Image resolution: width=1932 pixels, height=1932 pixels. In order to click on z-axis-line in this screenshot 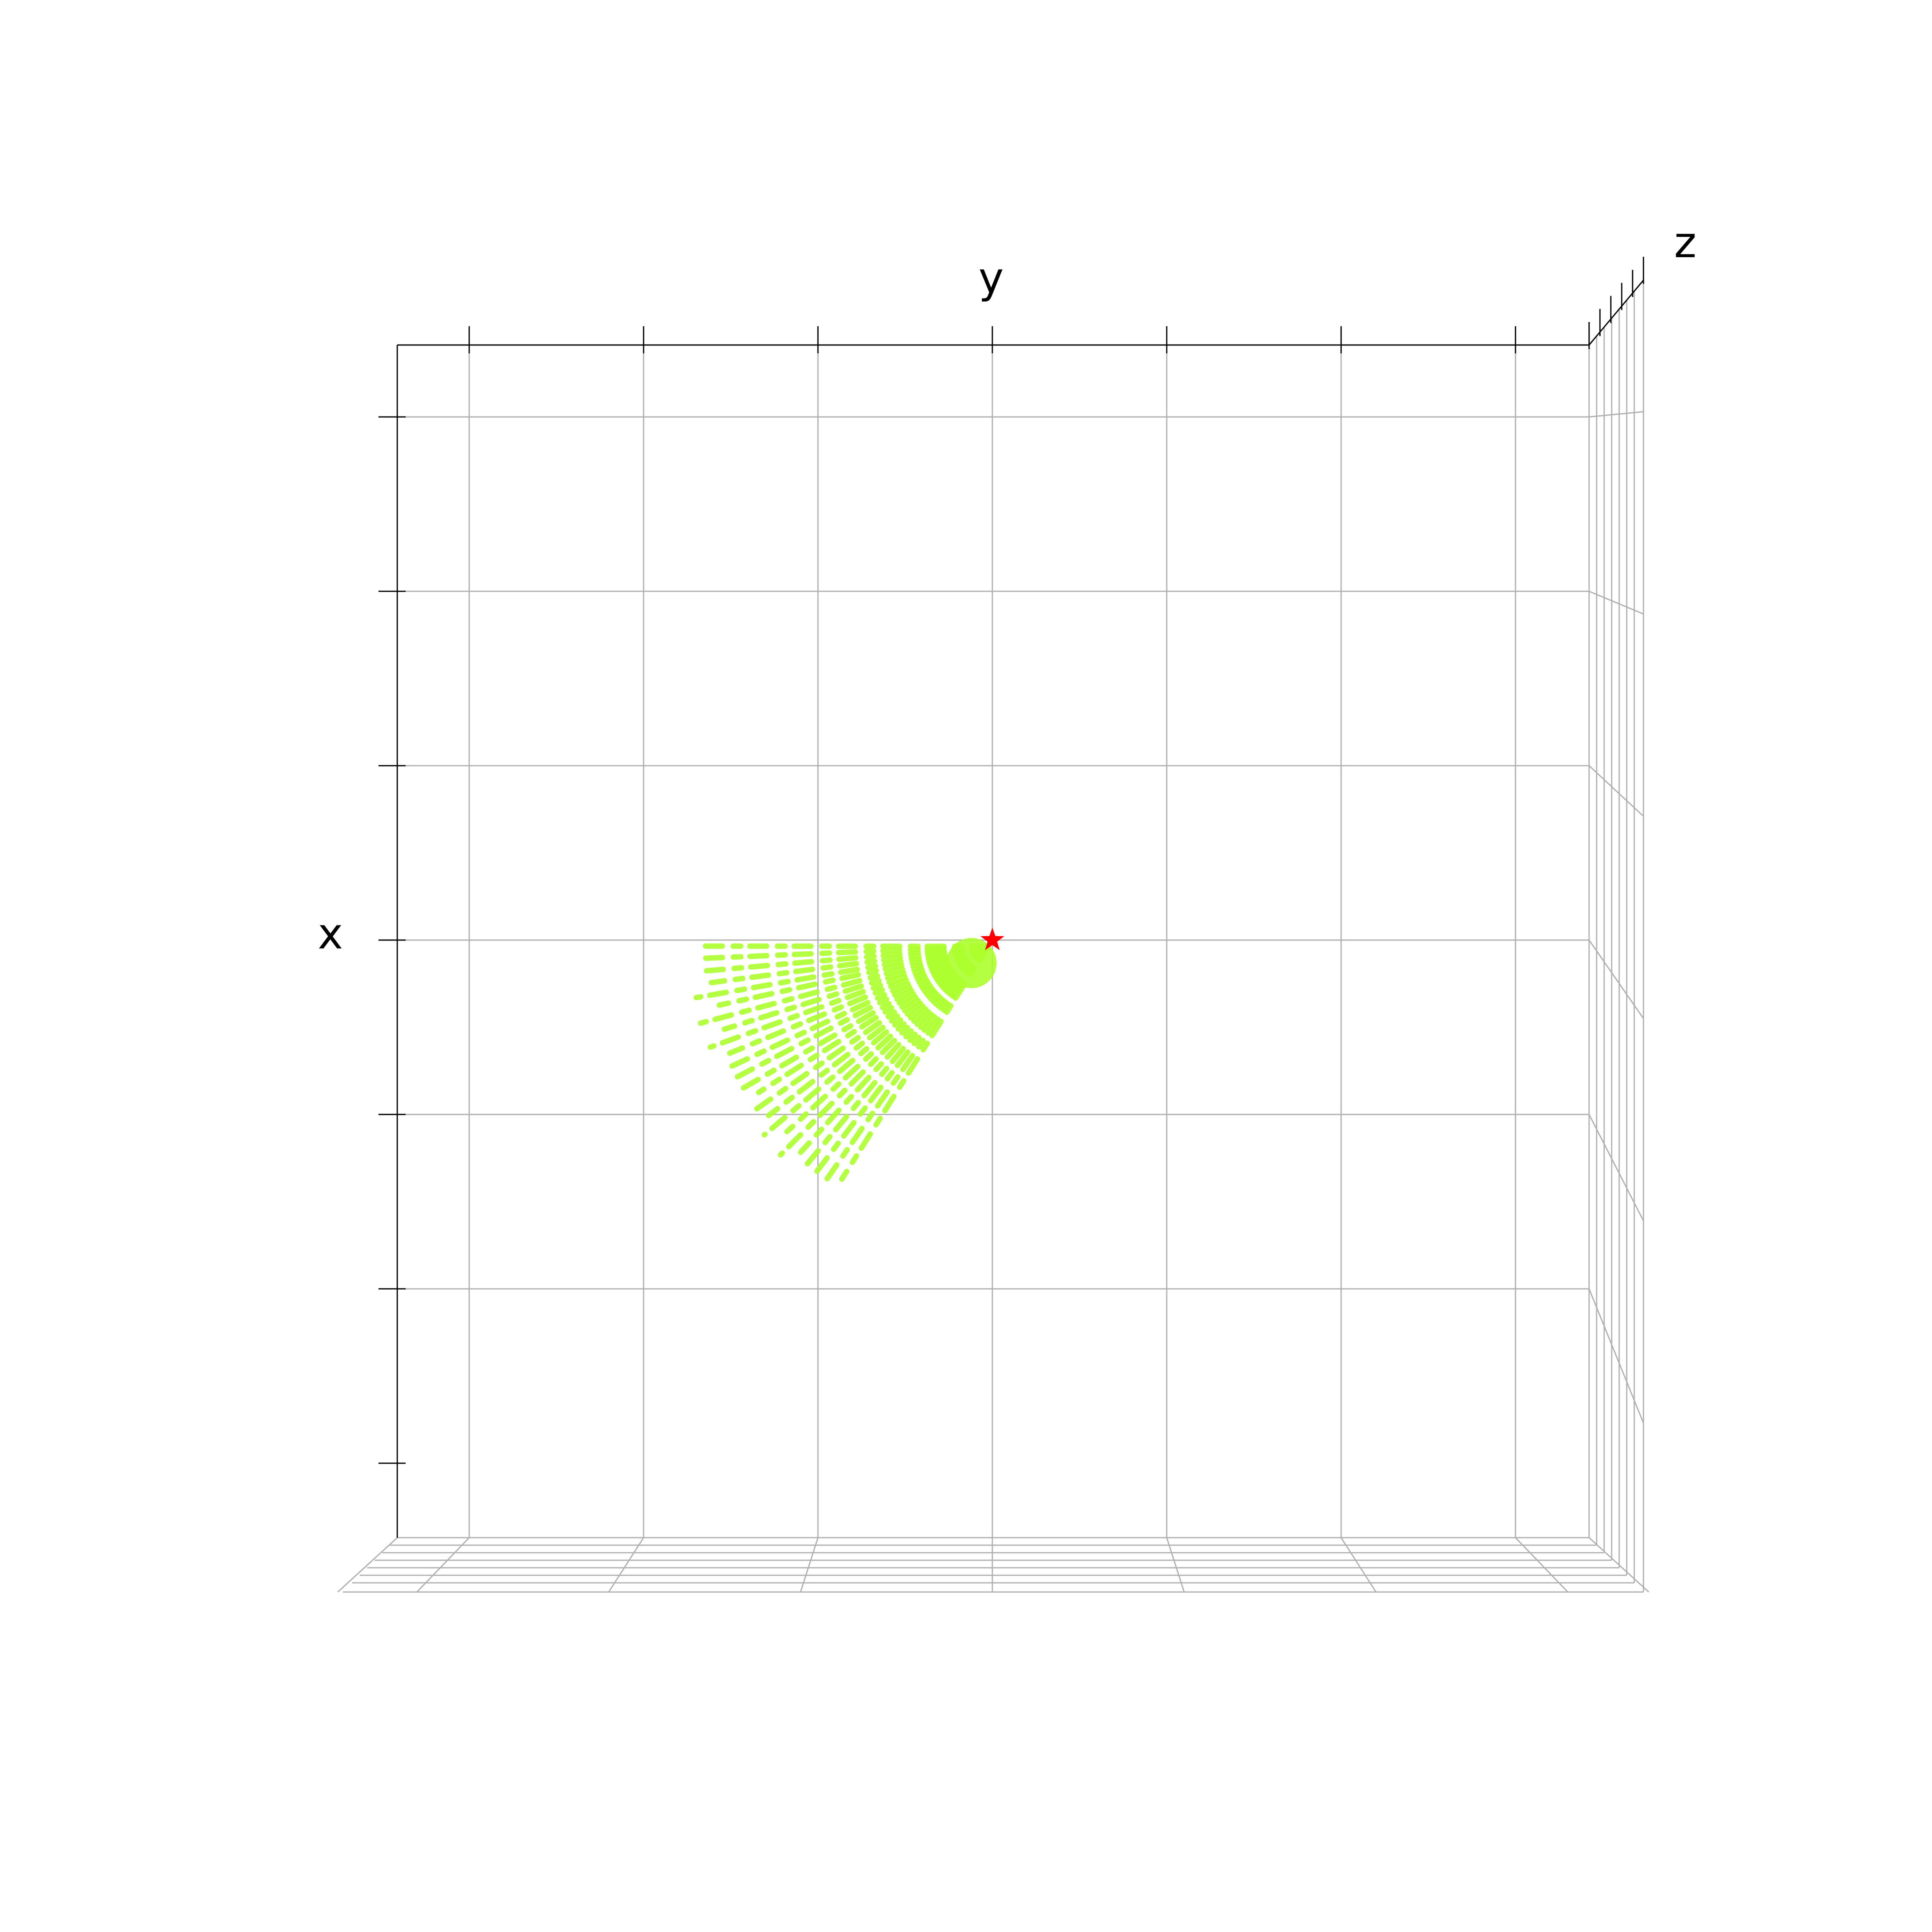, I will do `click(1616, 312)`.